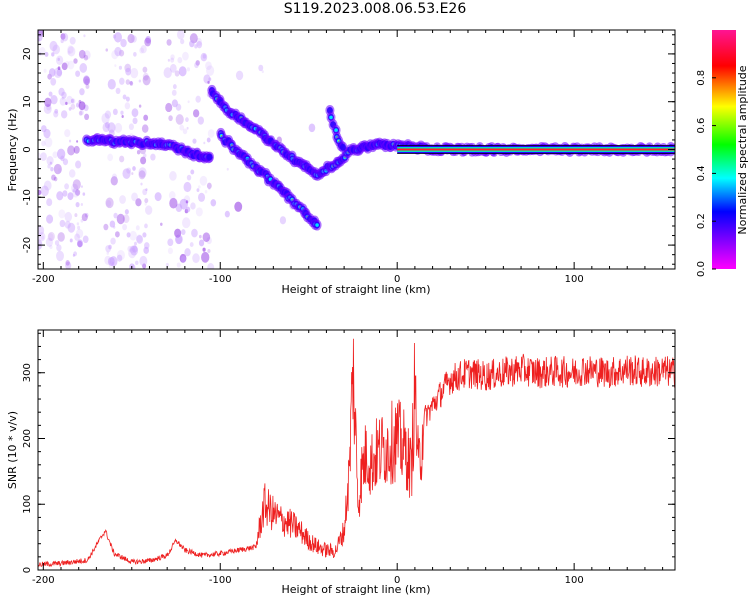 The height and width of the screenshot is (600, 750). I want to click on snr-x-tick-label: 100, so click(574, 580).